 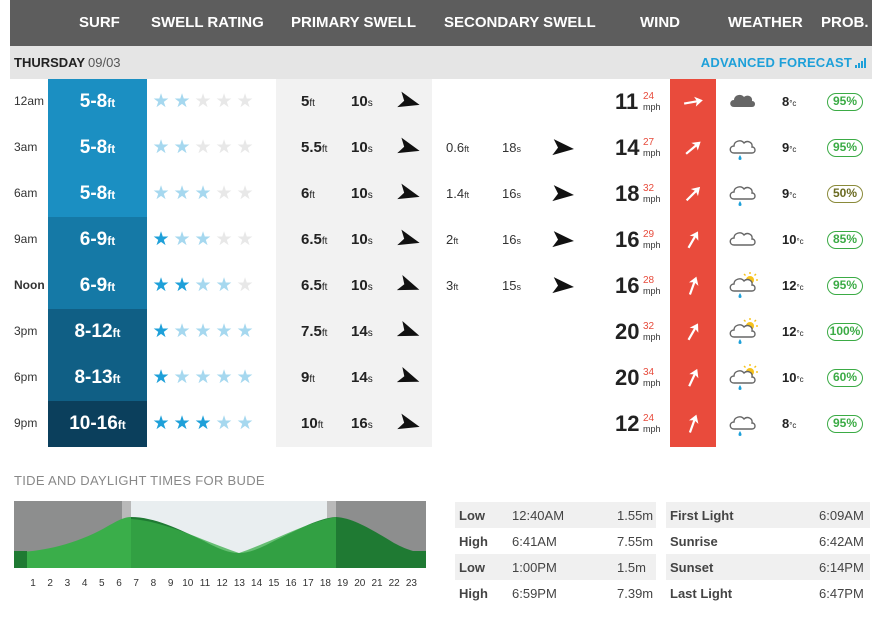 What do you see at coordinates (360, 583) in the screenshot?
I see `tide-hour-label: 20` at bounding box center [360, 583].